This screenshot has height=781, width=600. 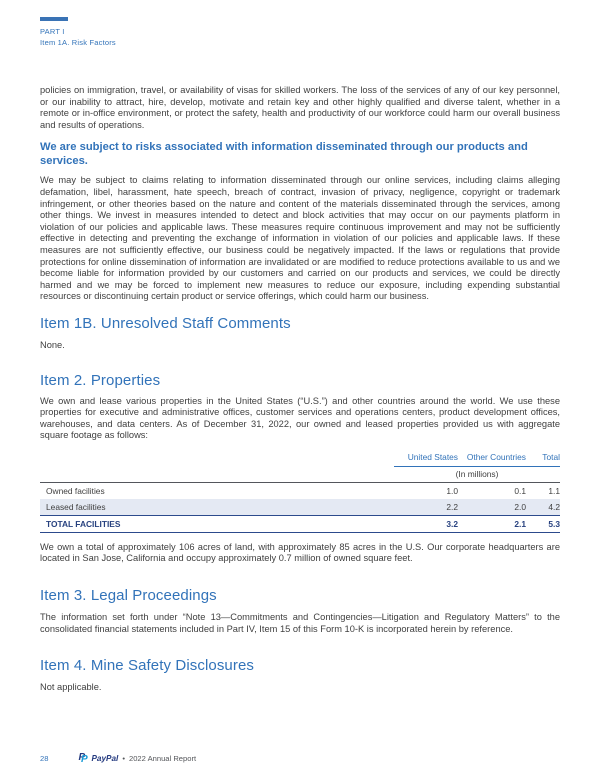 What do you see at coordinates (147, 666) in the screenshot?
I see `item-4-title: Item 4. Mine Safety Disclosures` at bounding box center [147, 666].